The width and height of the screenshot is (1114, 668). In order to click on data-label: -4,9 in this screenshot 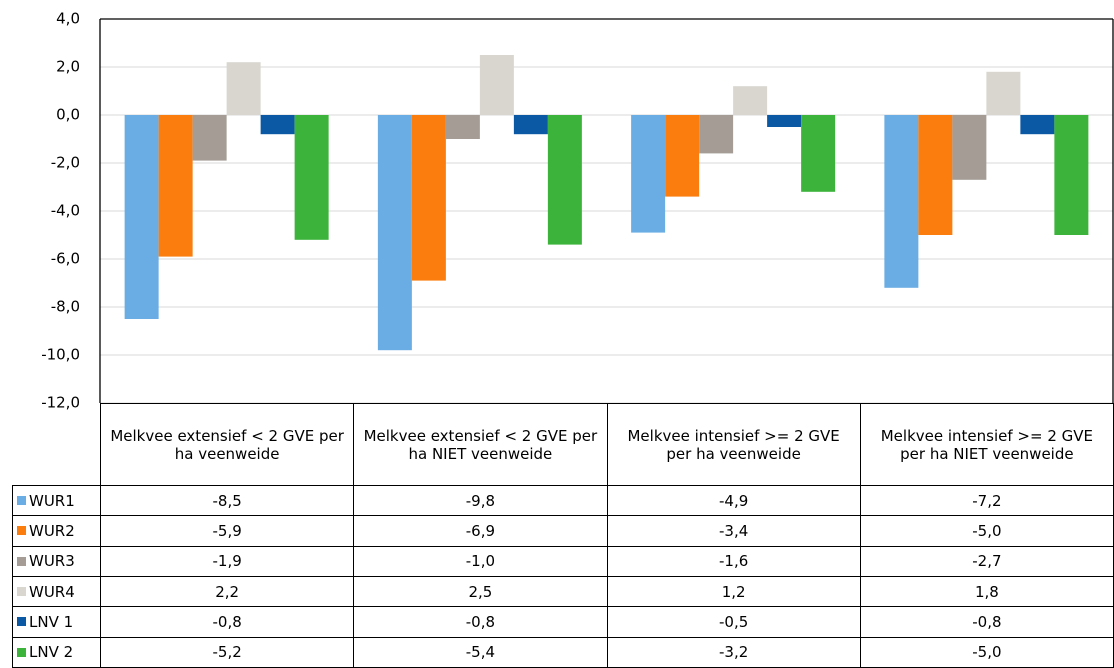, I will do `click(733, 501)`.